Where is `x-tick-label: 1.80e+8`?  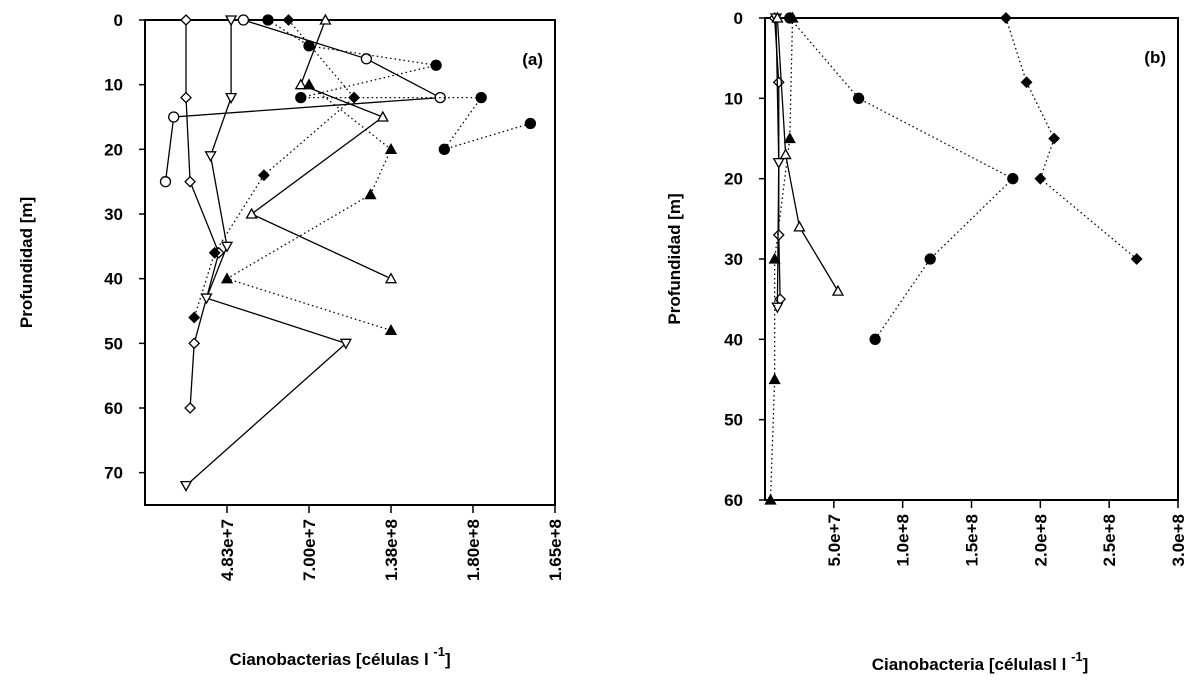 x-tick-label: 1.80e+8 is located at coordinates (473, 550).